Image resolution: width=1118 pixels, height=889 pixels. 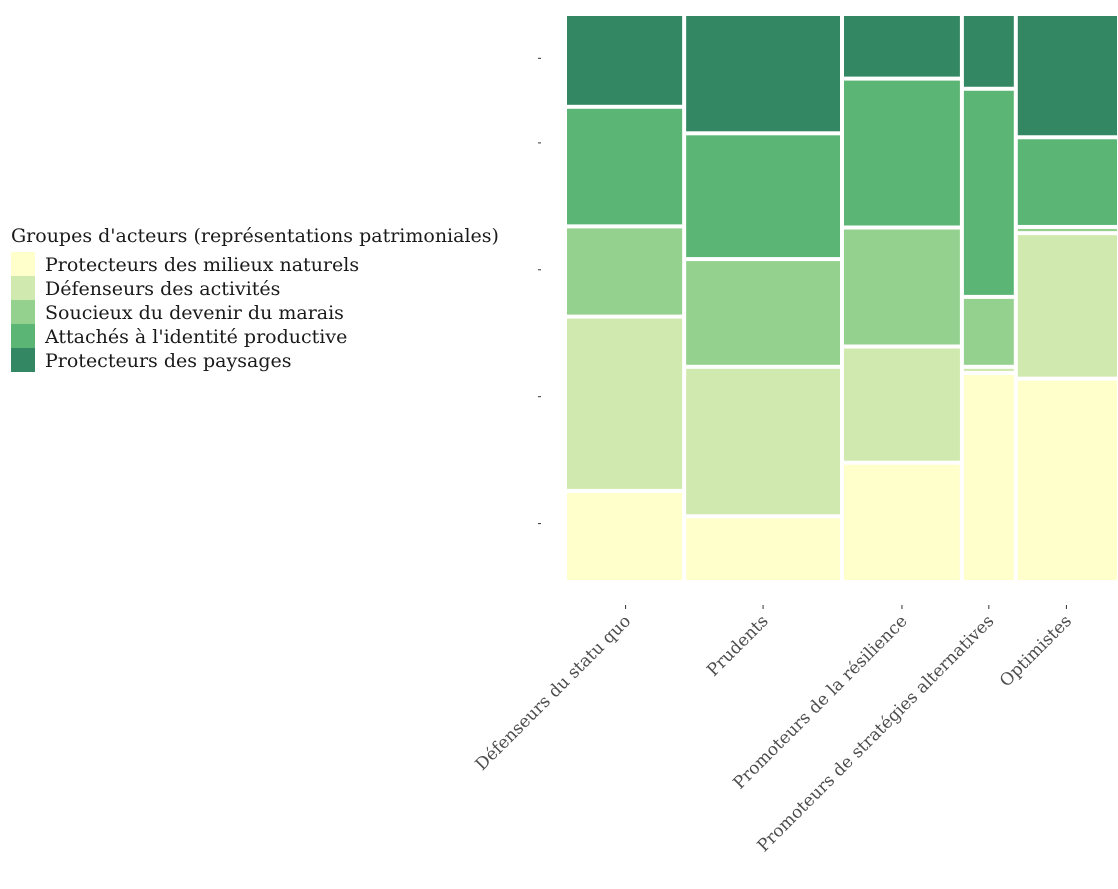 What do you see at coordinates (553, 692) in the screenshot?
I see `x-tick-label: Défenseurs du statu quo` at bounding box center [553, 692].